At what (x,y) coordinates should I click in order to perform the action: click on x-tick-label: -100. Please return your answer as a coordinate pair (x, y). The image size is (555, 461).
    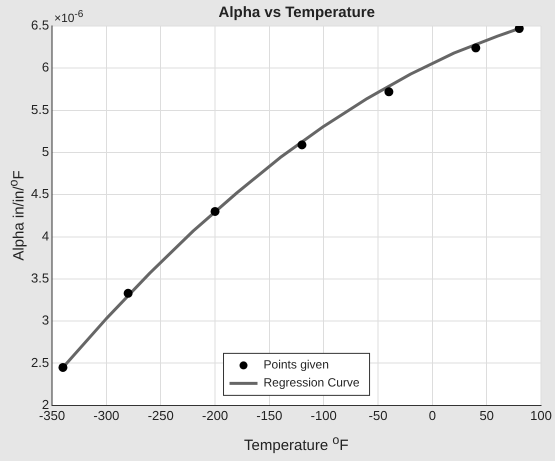
    Looking at the image, I should click on (323, 415).